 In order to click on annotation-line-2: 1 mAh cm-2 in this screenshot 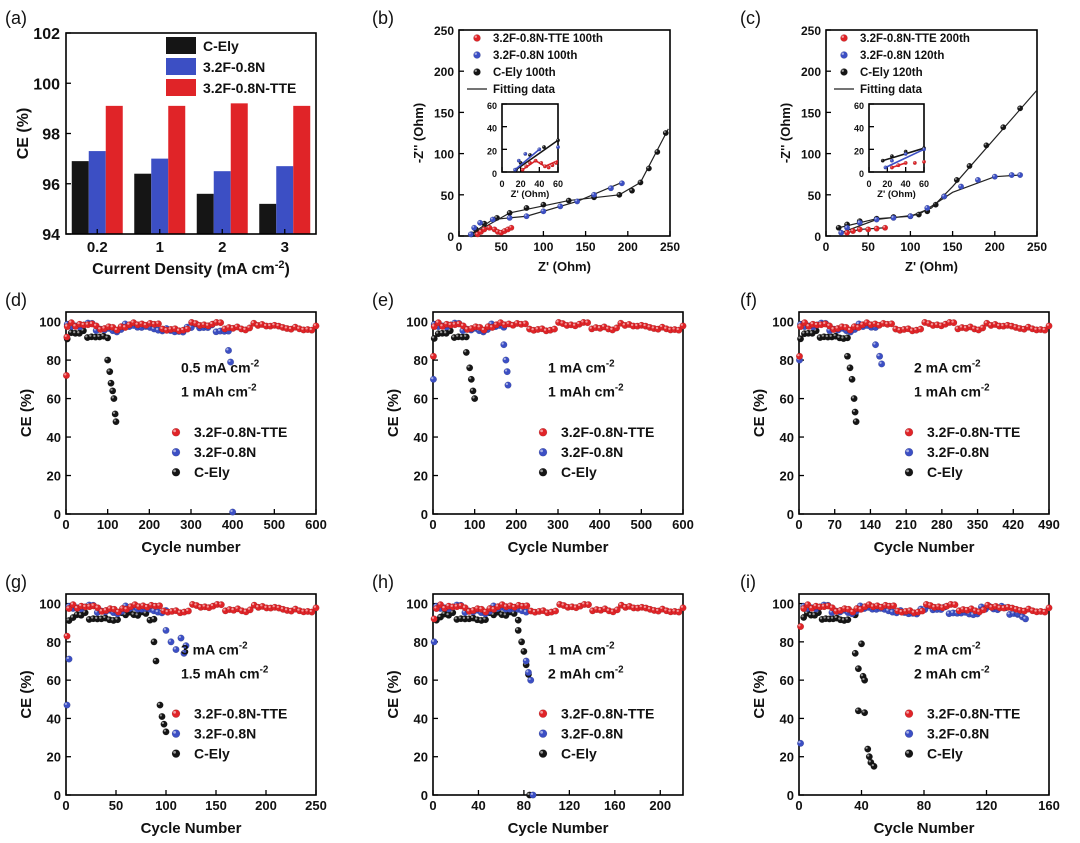, I will do `click(952, 391)`.